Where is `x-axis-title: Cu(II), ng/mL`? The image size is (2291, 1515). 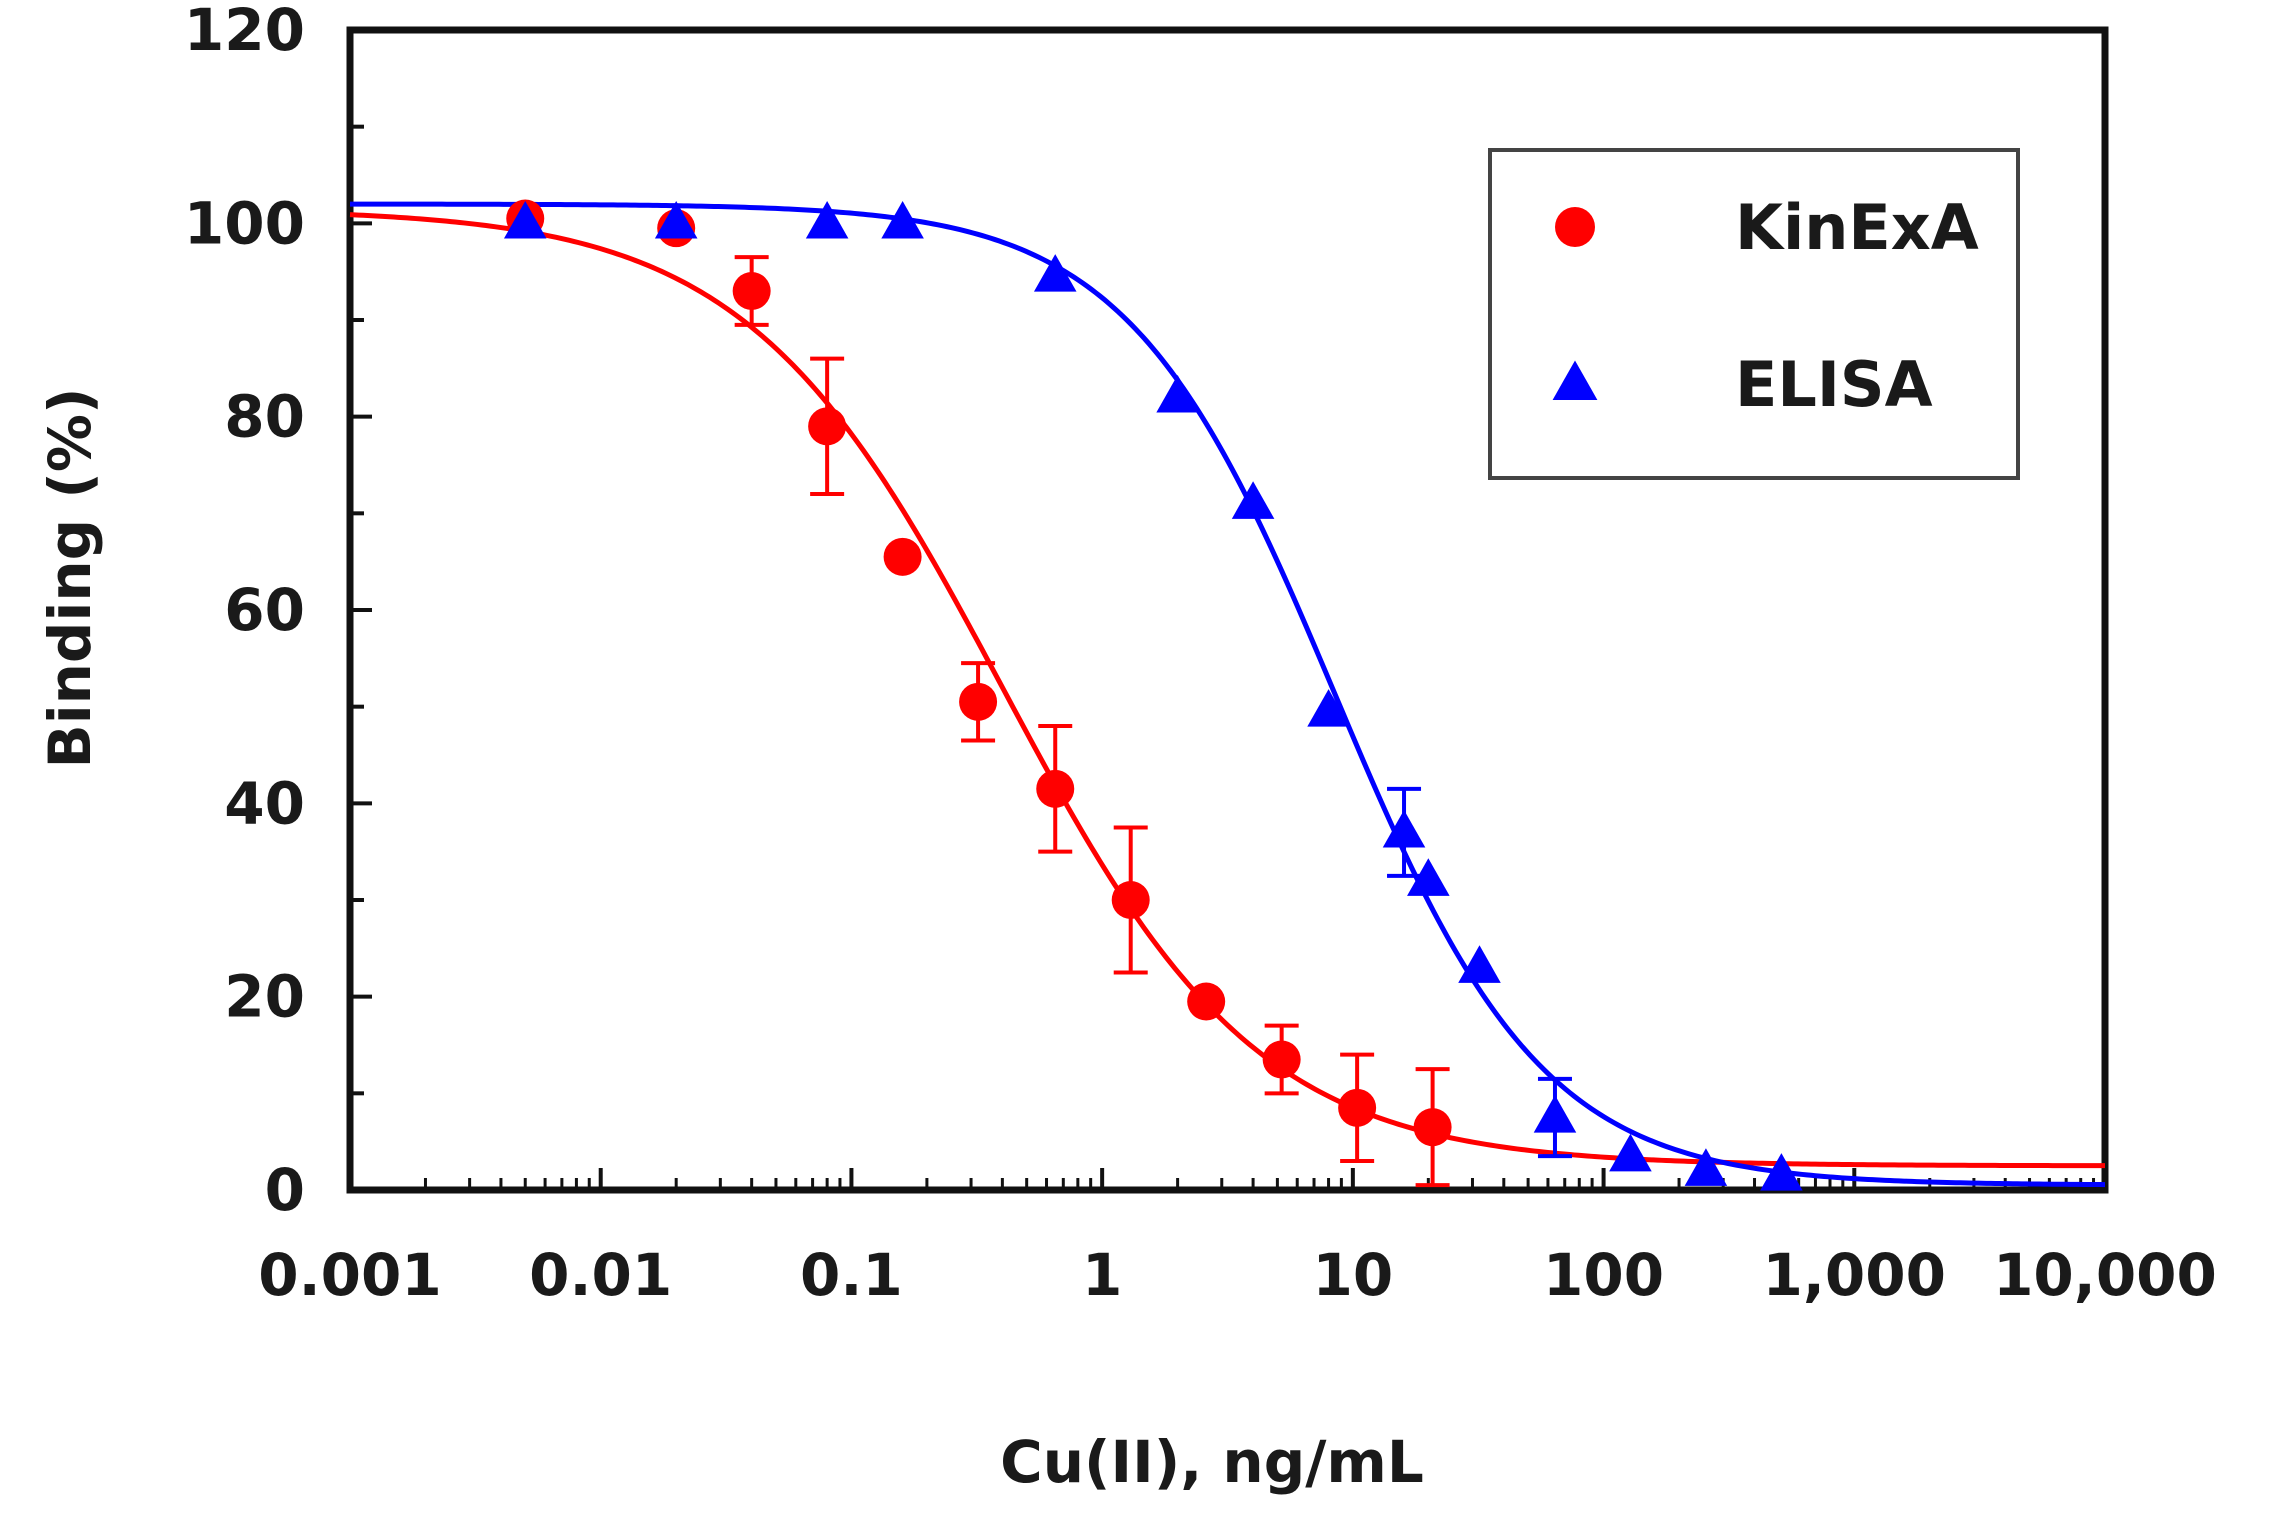 x-axis-title: Cu(II), ng/mL is located at coordinates (1212, 1462).